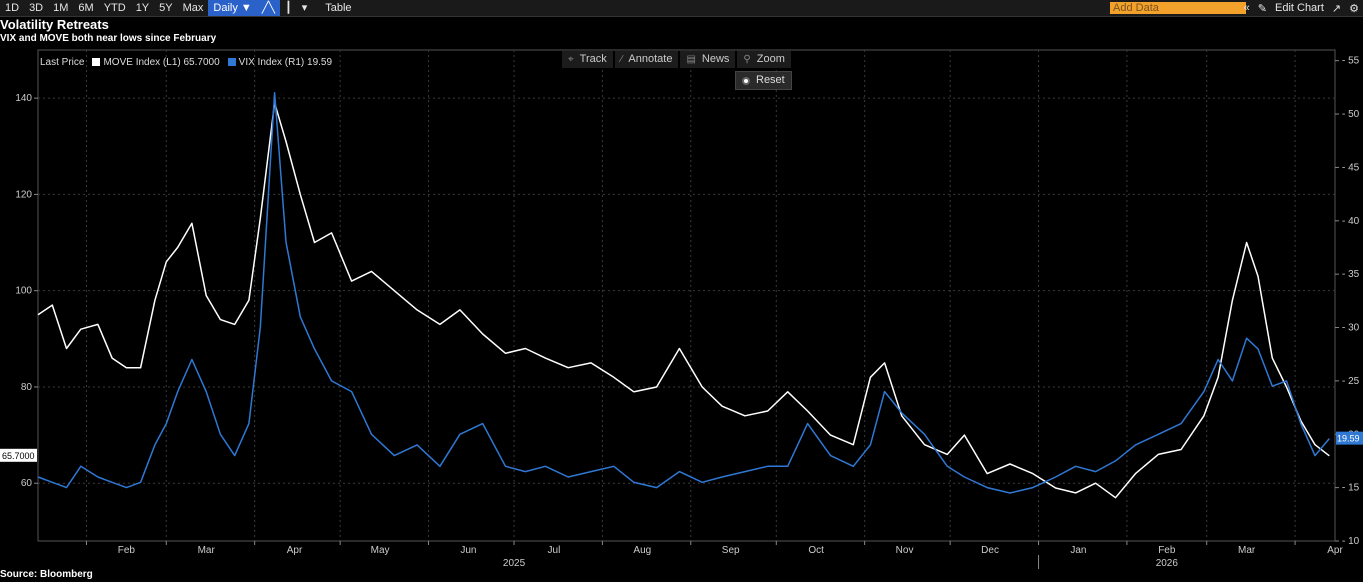 This screenshot has height=582, width=1363. What do you see at coordinates (54, 24) in the screenshot?
I see `chart-title: Volatility Retreats` at bounding box center [54, 24].